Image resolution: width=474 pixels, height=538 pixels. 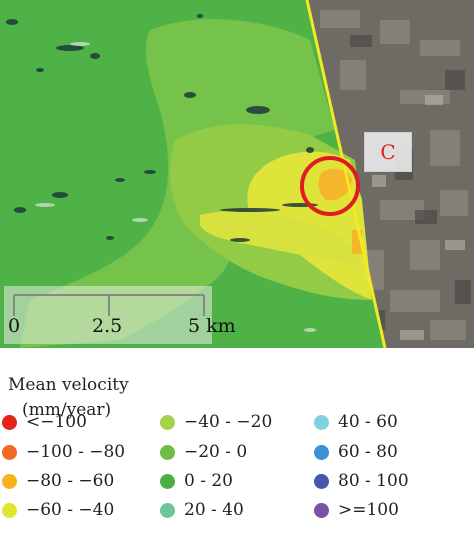 I want to click on site-c-circle, so click(x=330, y=186).